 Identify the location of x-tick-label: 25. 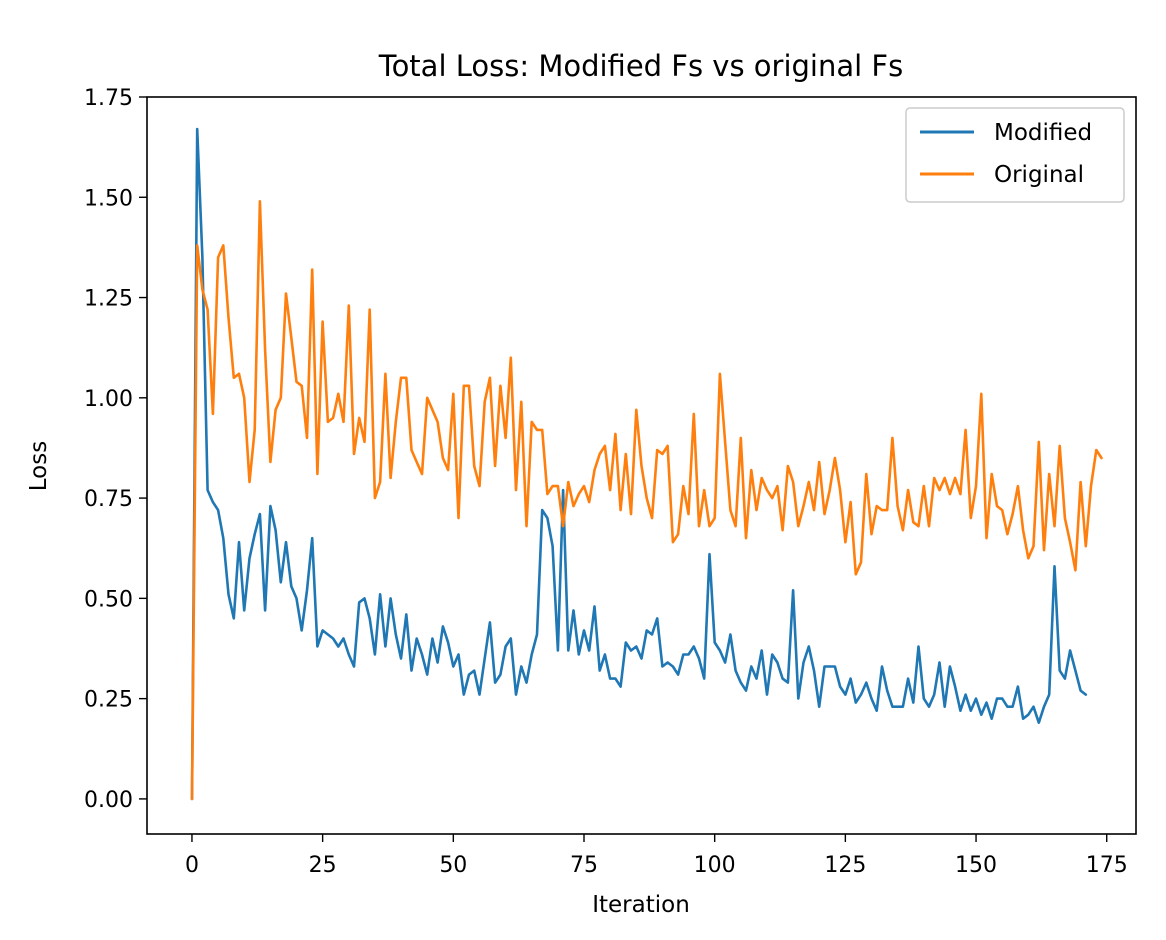
(323, 865).